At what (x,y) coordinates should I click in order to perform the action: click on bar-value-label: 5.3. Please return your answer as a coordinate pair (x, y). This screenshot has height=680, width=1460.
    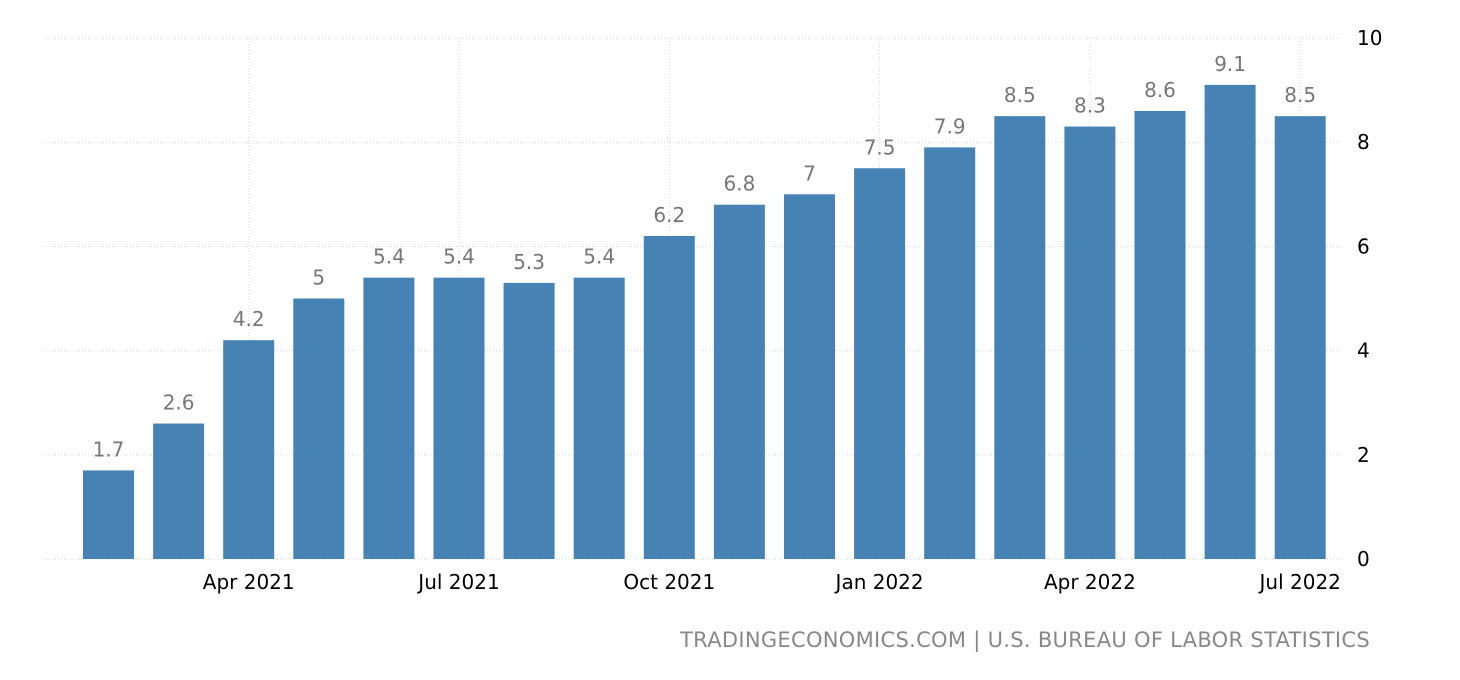
    Looking at the image, I should click on (529, 262).